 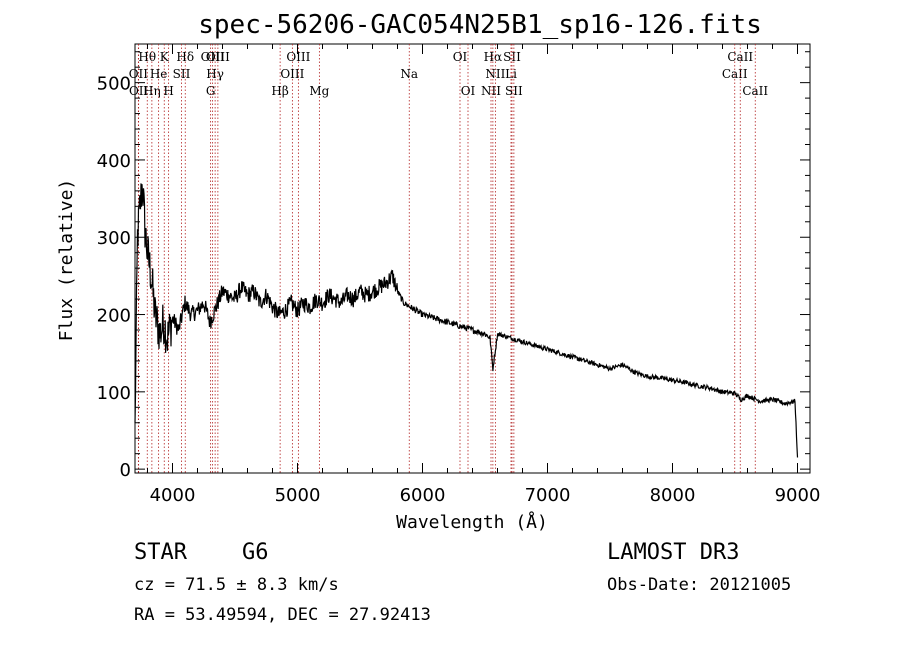 What do you see at coordinates (114, 84) in the screenshot?
I see `y-tick-label: 500` at bounding box center [114, 84].